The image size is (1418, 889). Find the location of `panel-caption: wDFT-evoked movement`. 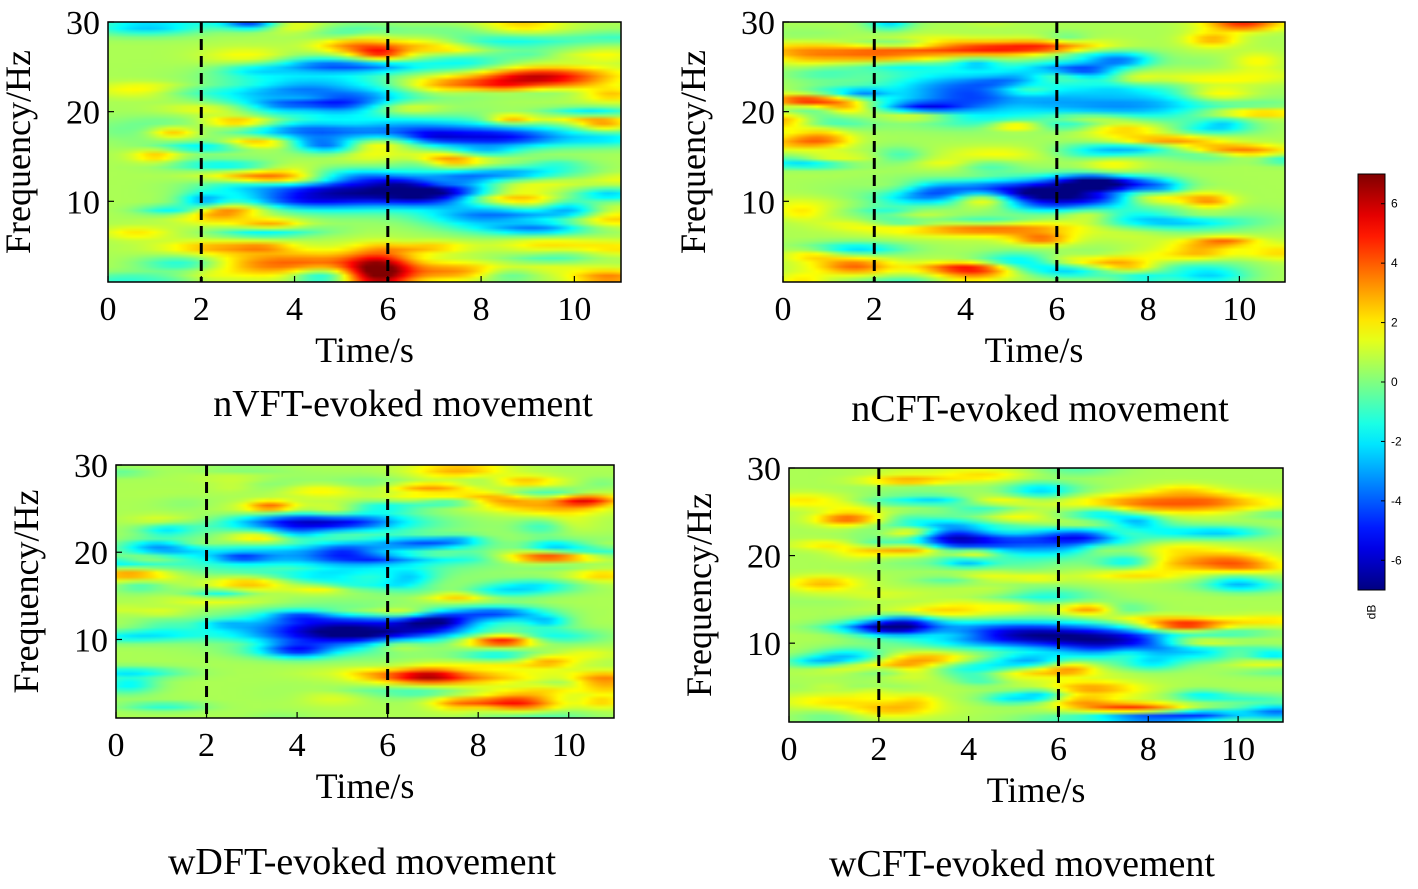

panel-caption: wDFT-evoked movement is located at coordinates (362, 862).